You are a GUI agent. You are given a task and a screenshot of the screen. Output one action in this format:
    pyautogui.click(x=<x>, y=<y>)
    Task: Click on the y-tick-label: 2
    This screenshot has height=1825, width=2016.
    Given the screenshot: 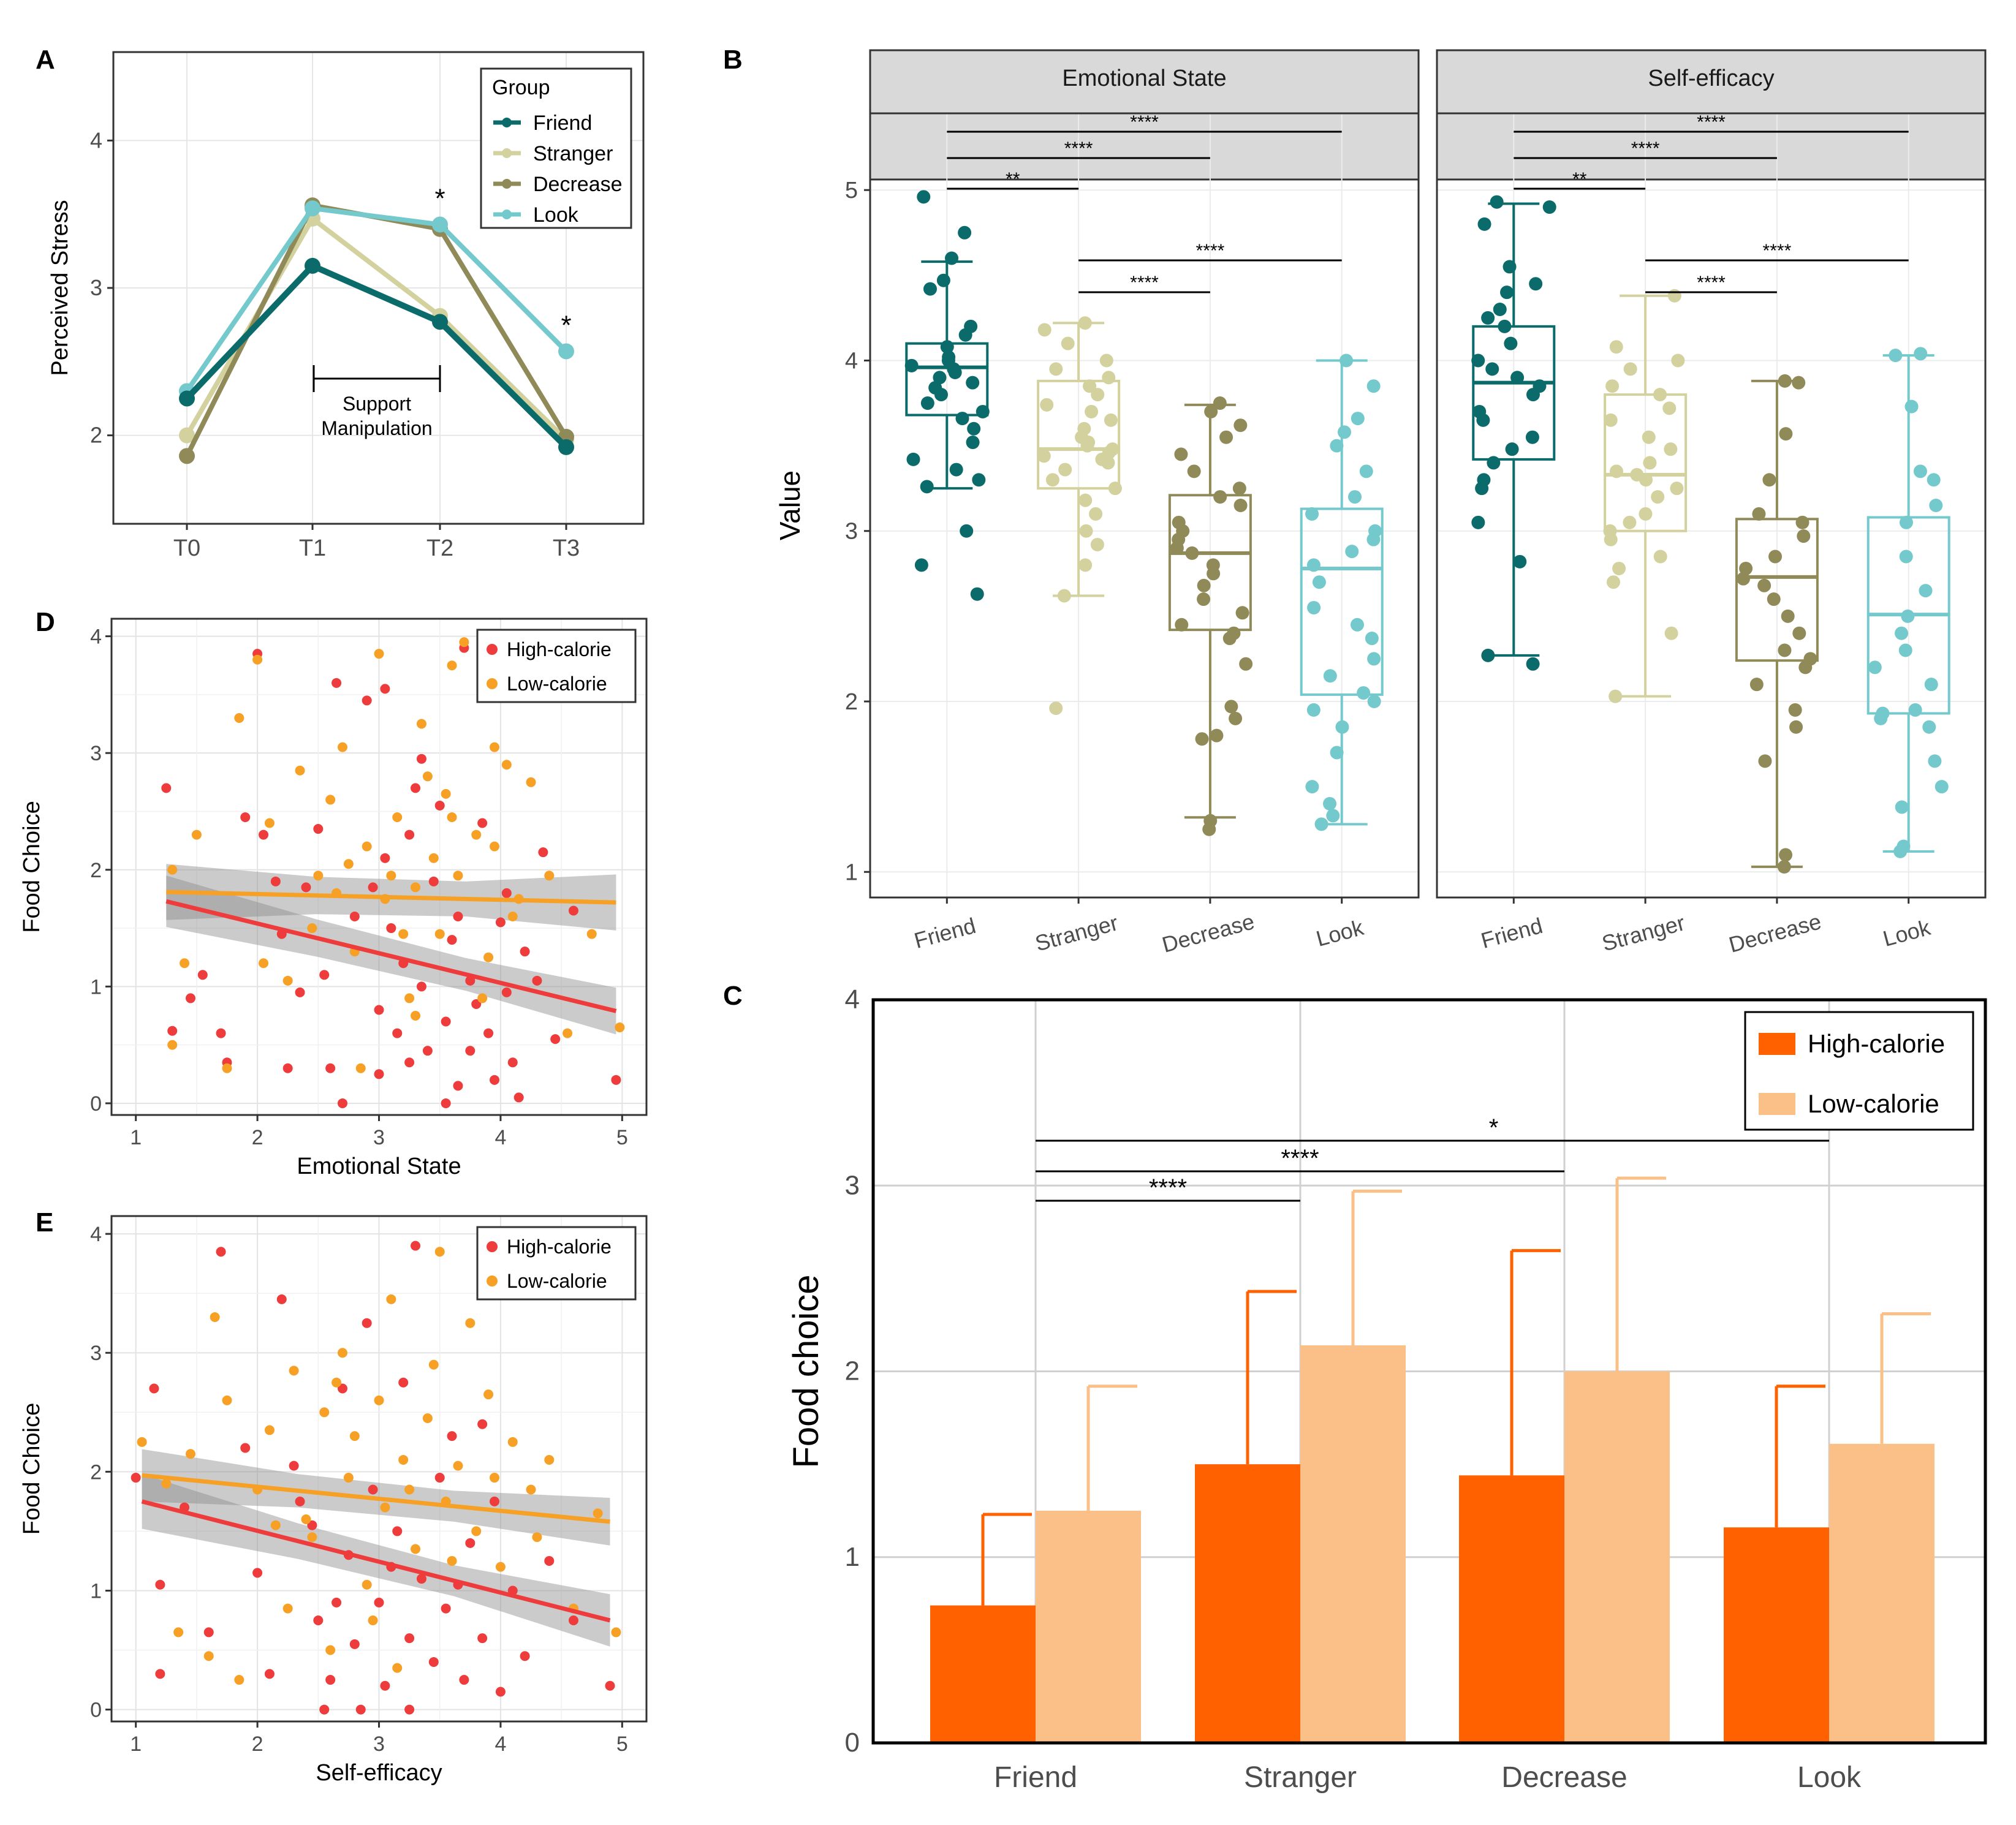 What is the action you would take?
    pyautogui.click(x=851, y=702)
    